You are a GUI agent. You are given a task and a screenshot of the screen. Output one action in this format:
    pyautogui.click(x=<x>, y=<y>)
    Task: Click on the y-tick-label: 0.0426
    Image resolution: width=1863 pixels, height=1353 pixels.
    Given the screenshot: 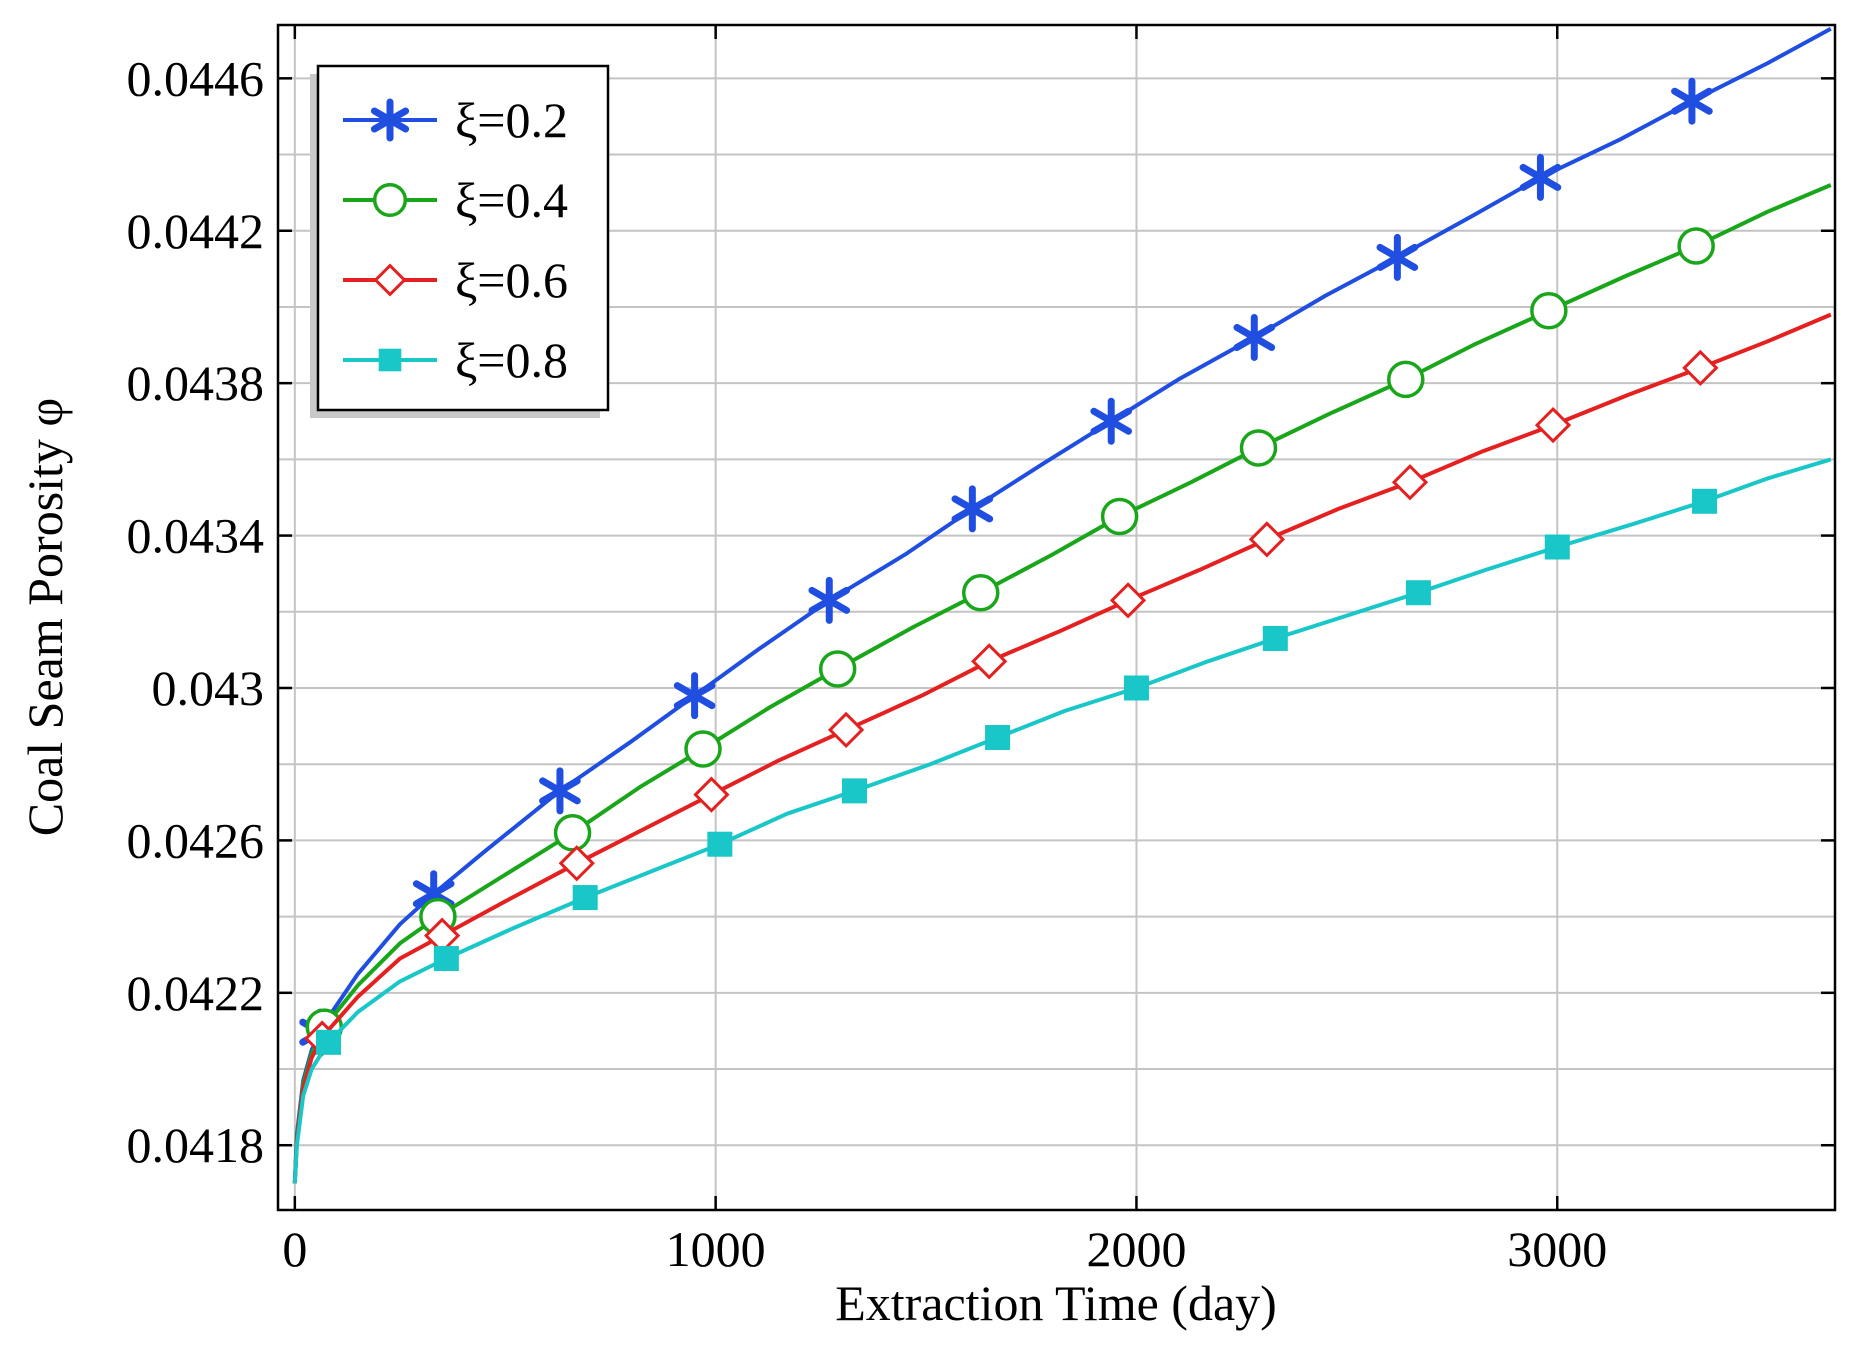 What is the action you would take?
    pyautogui.click(x=196, y=840)
    